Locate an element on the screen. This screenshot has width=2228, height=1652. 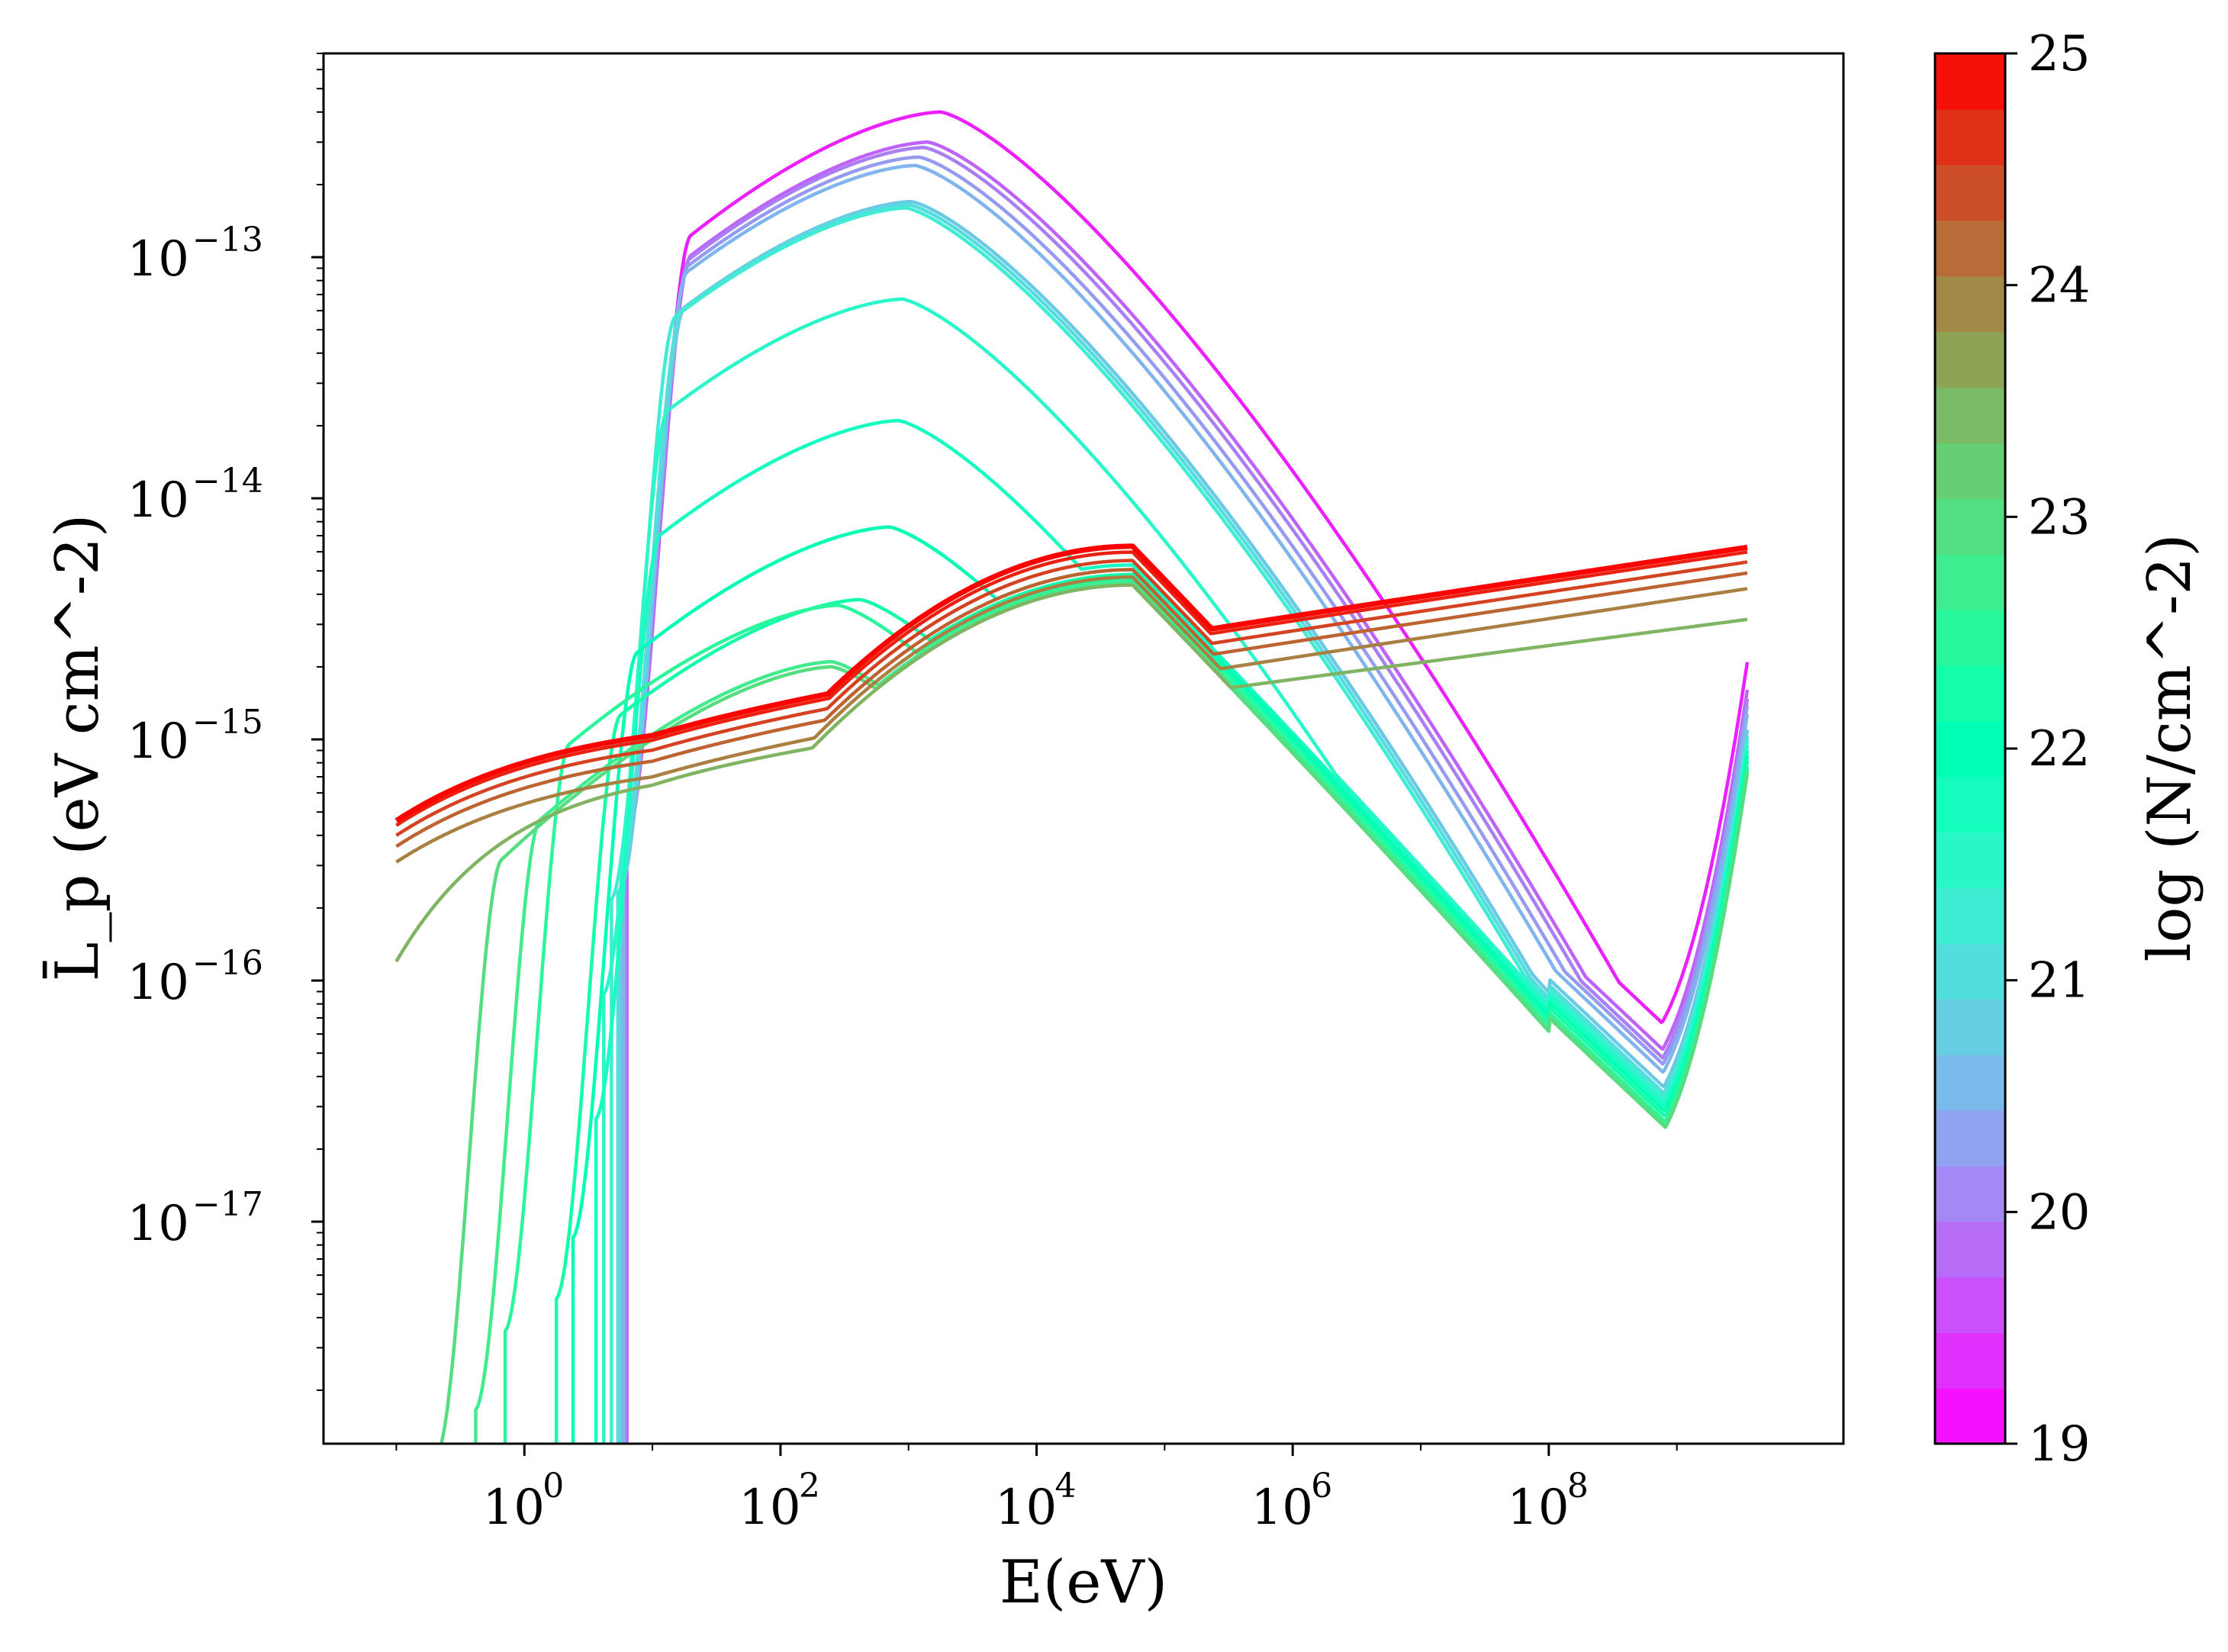
x-tick-exponent: 2 is located at coordinates (809, 1486).